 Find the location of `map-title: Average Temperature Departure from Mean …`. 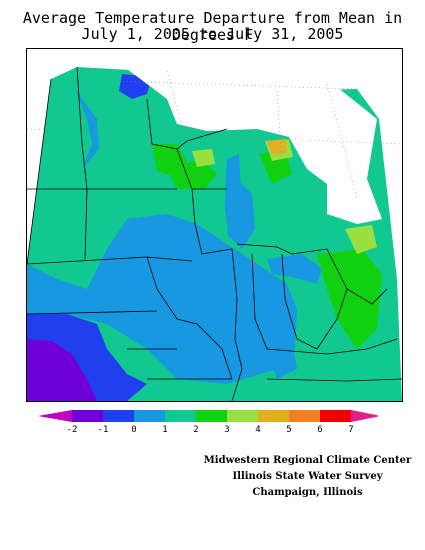

map-title: Average Temperature Departure from Mean … is located at coordinates (212, 26).